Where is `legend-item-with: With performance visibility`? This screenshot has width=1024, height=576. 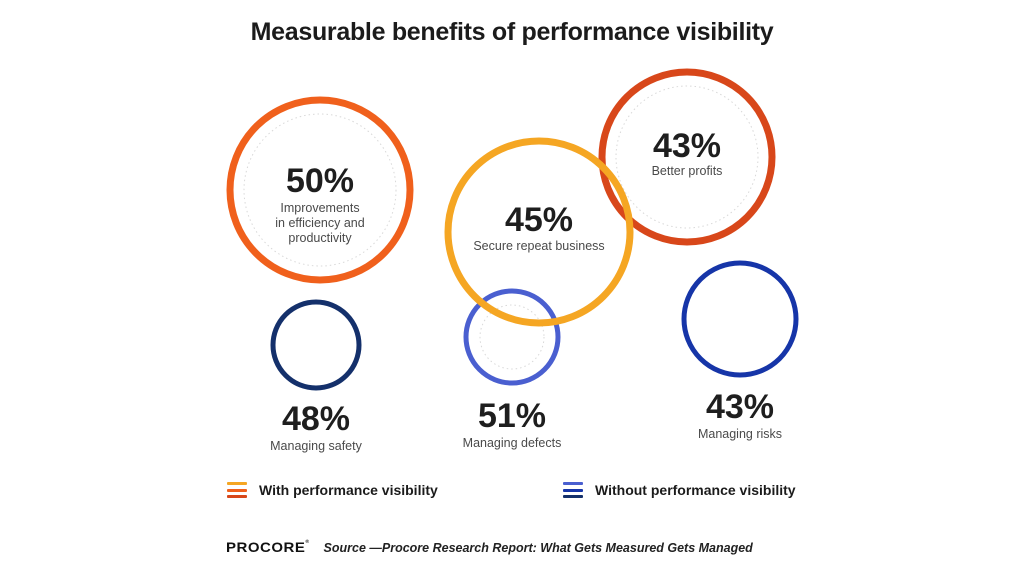 legend-item-with: With performance visibility is located at coordinates (332, 490).